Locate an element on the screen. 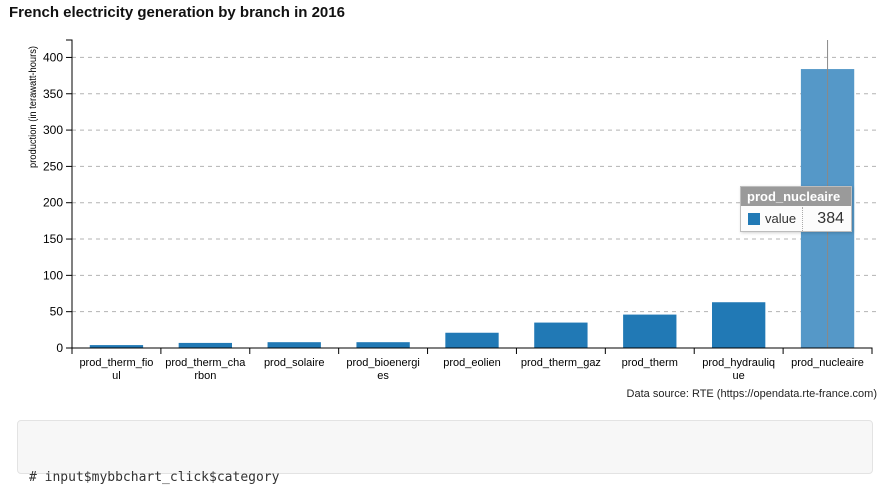 The height and width of the screenshot is (485, 889). bar-prod_solaire is located at coordinates (294, 345).